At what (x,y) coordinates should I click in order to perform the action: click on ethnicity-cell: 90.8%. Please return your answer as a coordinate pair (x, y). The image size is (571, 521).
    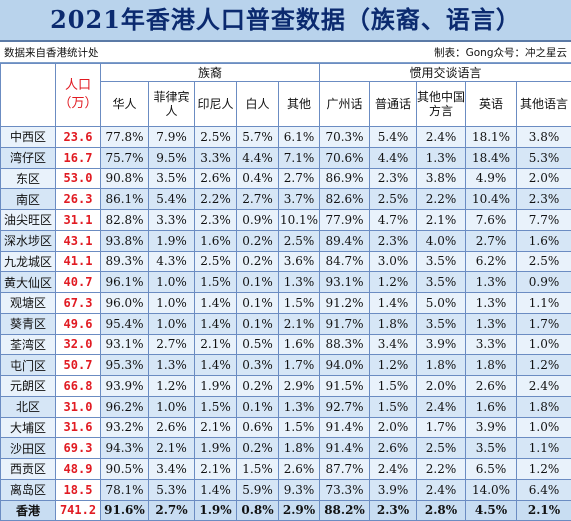
    Looking at the image, I should click on (125, 178).